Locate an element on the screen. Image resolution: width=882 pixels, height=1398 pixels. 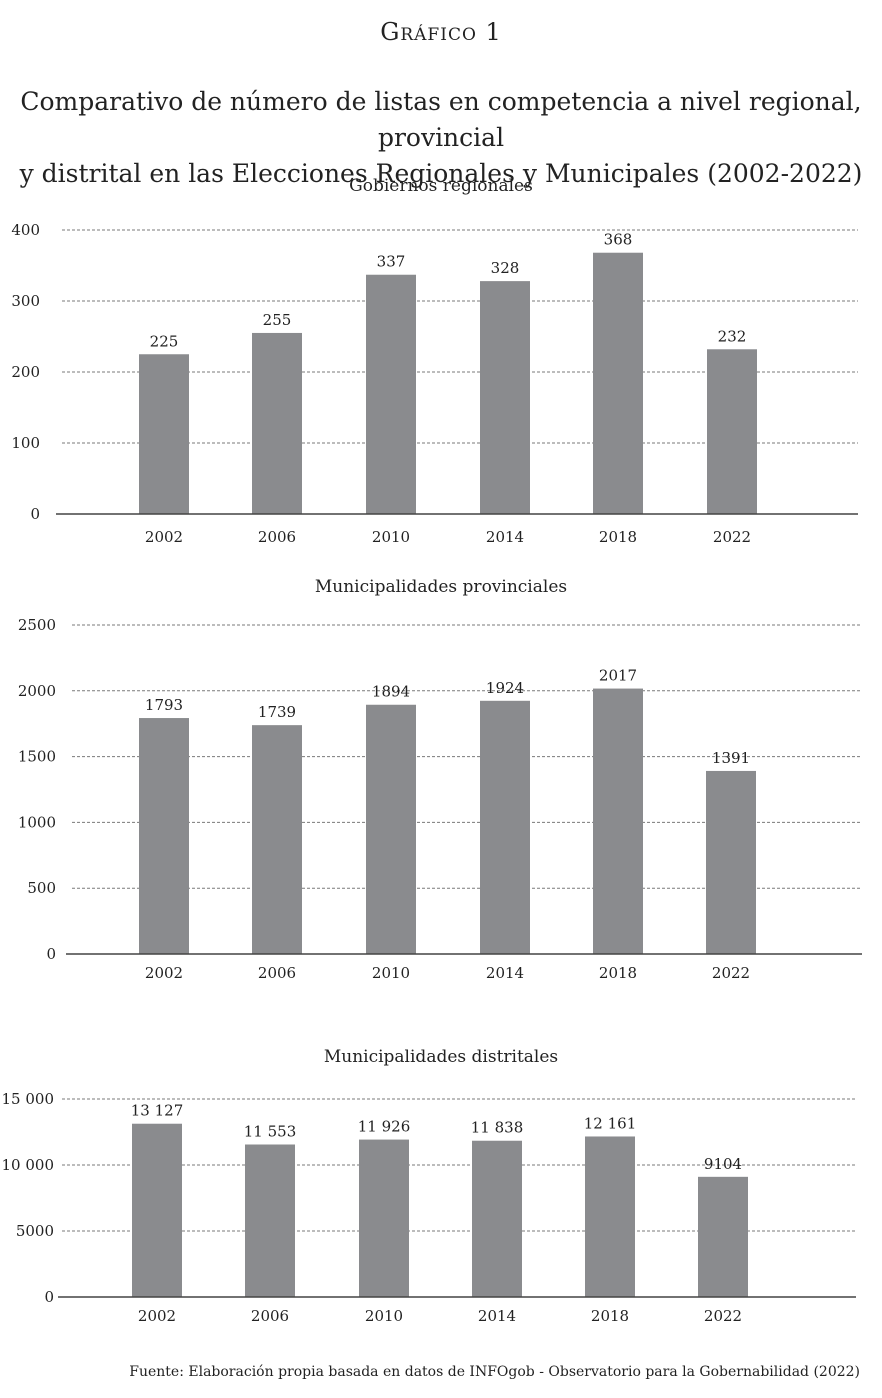
data-label: 2017 is located at coordinates (618, 676).